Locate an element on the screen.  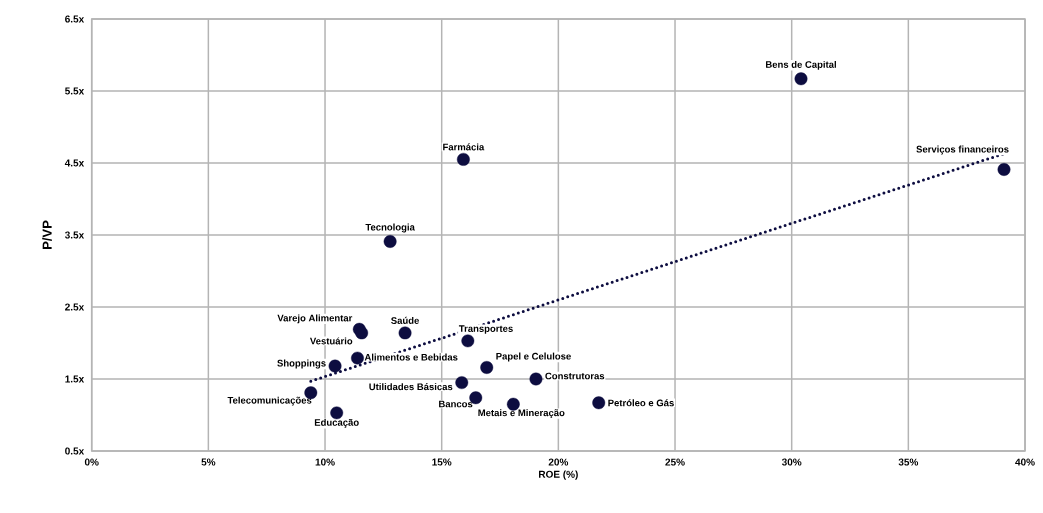
x-tick-label: 15% is located at coordinates (442, 462).